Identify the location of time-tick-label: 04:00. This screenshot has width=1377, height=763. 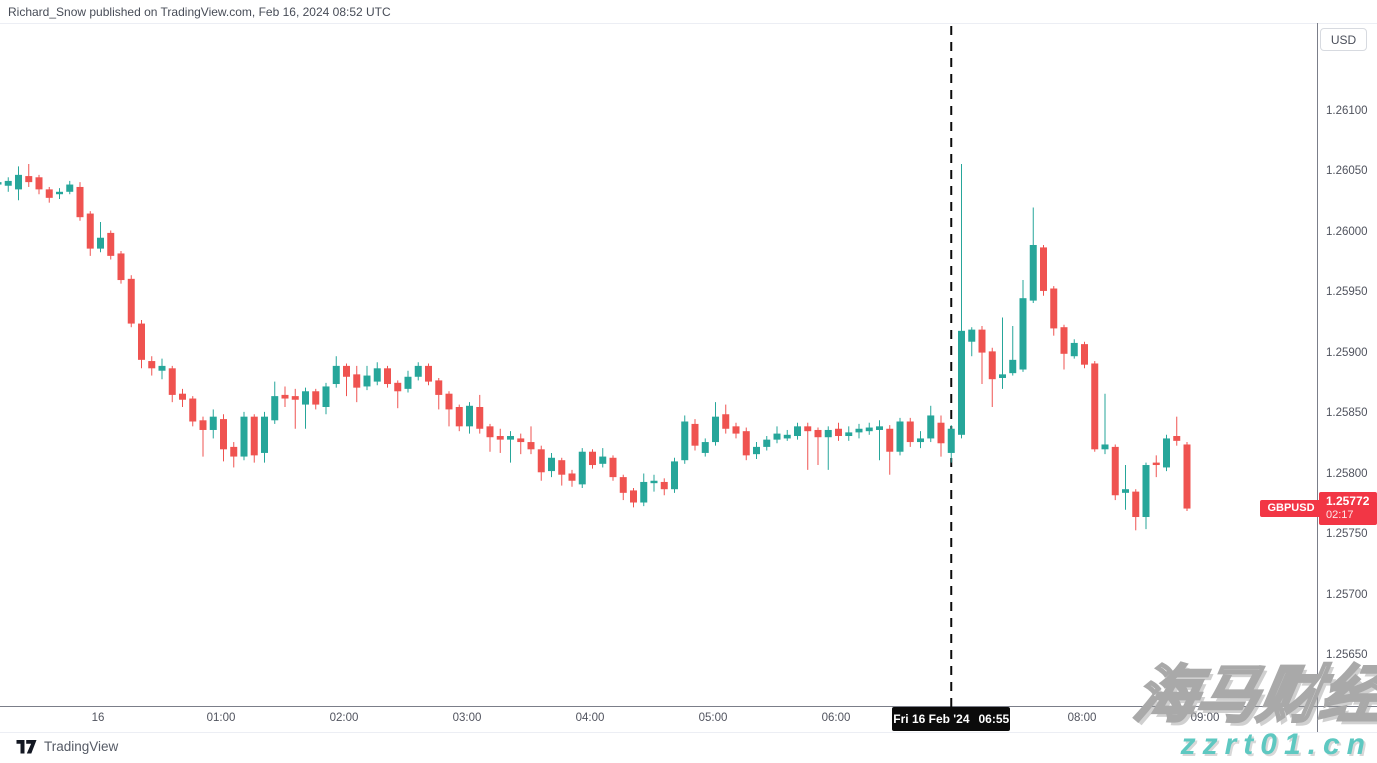
(590, 718).